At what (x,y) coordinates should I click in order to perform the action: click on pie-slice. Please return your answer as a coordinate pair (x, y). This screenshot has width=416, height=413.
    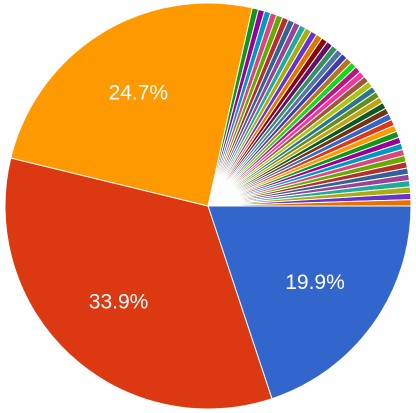
    Looking at the image, I should click on (309, 203).